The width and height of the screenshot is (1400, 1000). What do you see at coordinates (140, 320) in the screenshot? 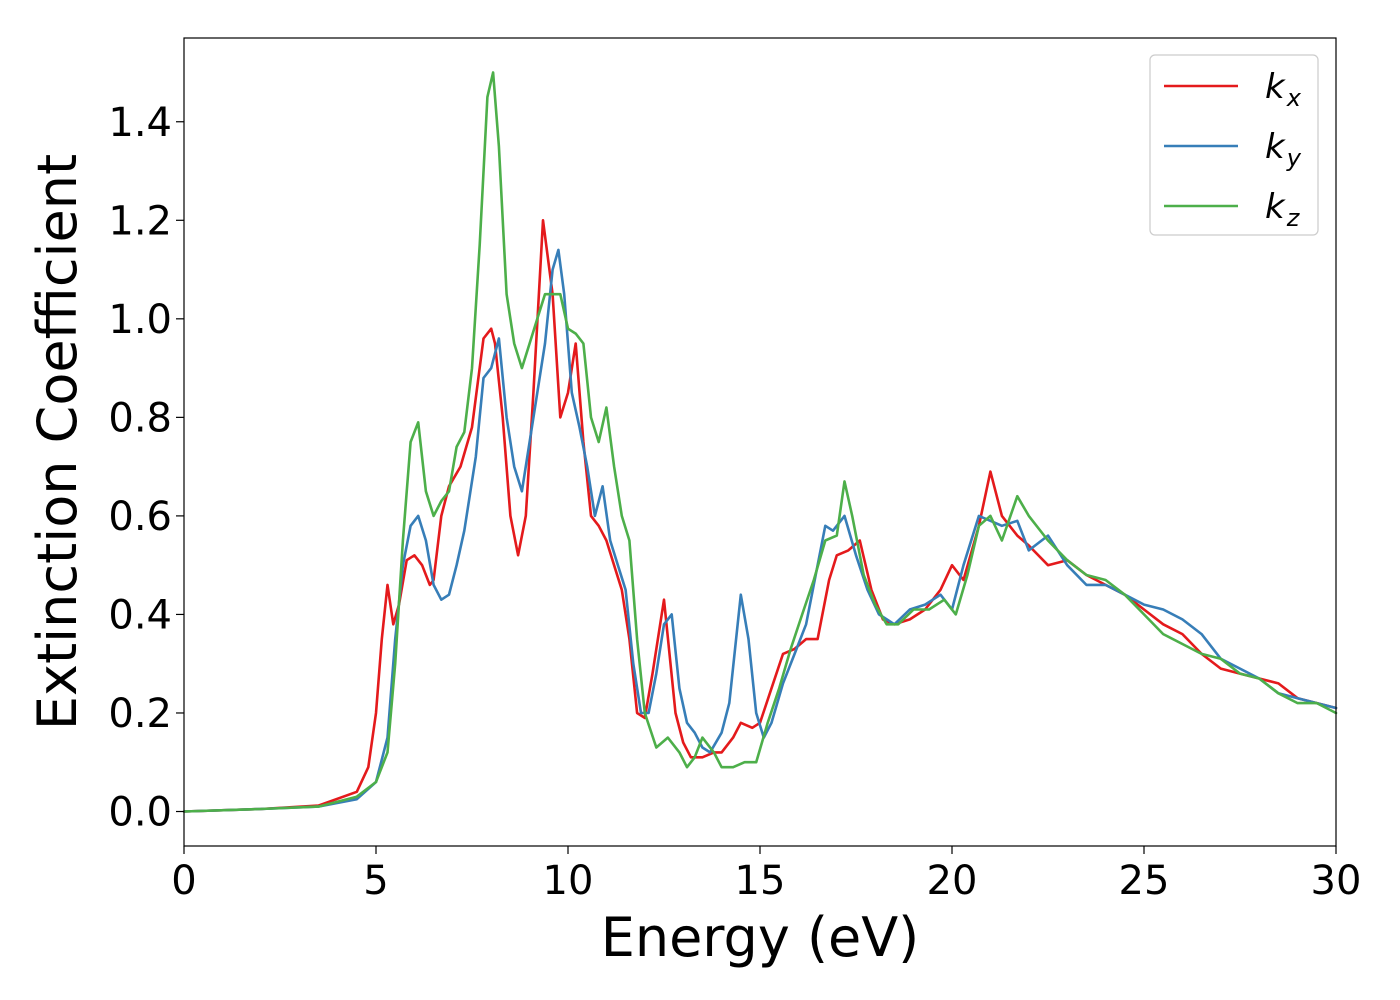
I see `y-tick-label: 1.0` at bounding box center [140, 320].